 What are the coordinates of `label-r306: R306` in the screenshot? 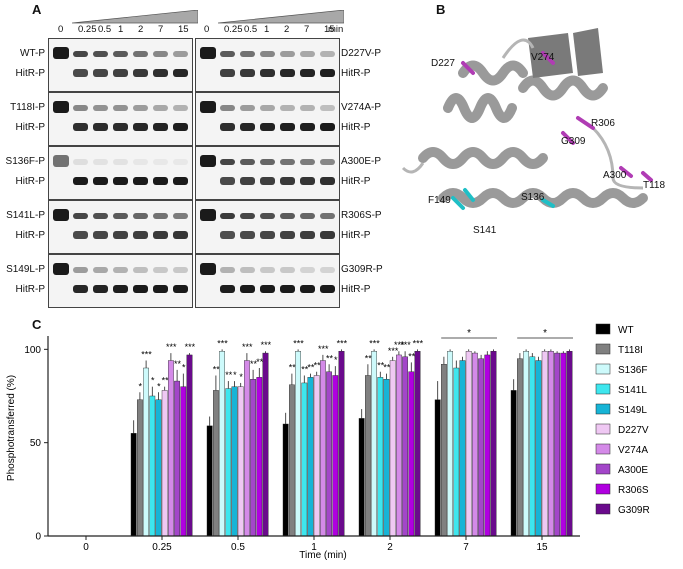 It's located at (603, 123).